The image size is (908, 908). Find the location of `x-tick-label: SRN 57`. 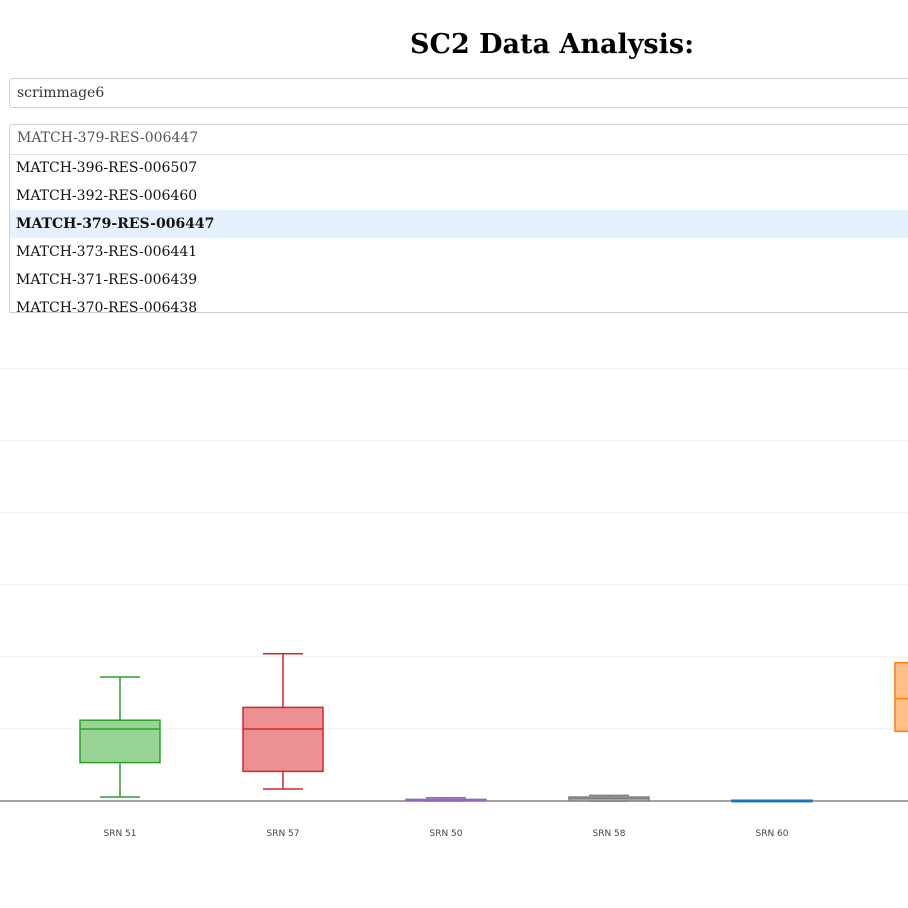

x-tick-label: SRN 57 is located at coordinates (282, 834).